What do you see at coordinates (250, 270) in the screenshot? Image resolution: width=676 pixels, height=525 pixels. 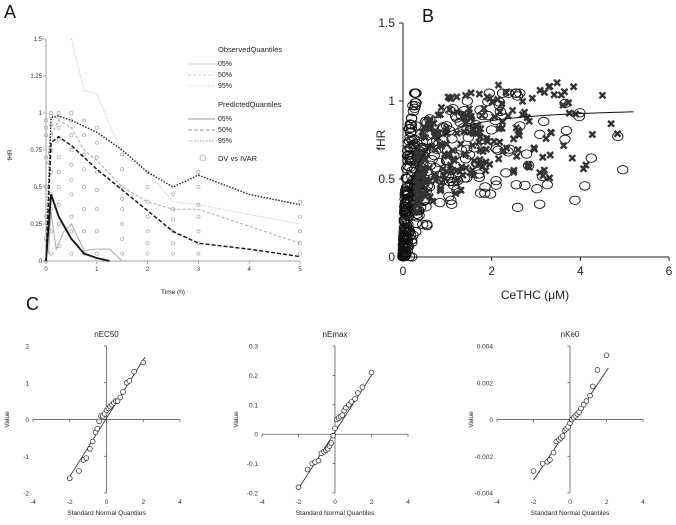 I see `panel-a-x-tick-label: 4` at bounding box center [250, 270].